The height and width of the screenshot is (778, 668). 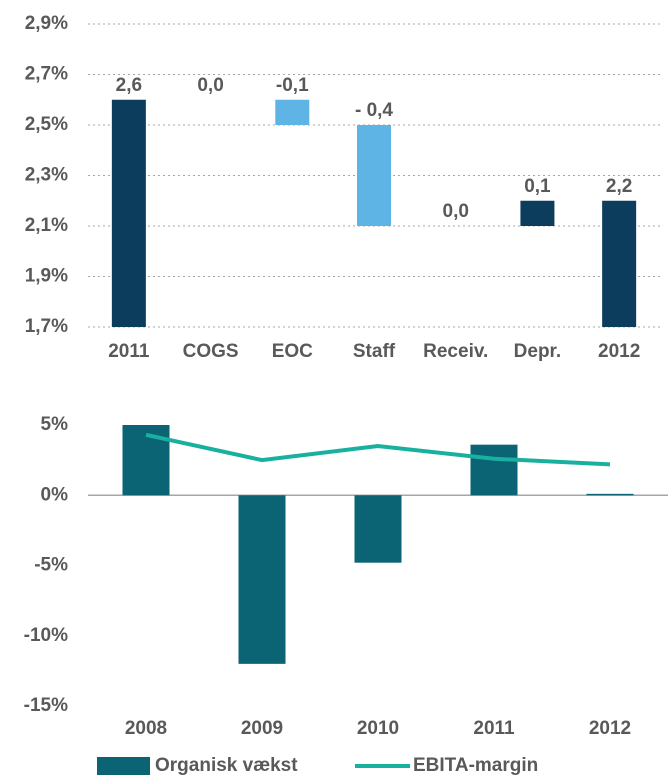 What do you see at coordinates (538, 351) in the screenshot?
I see `x-tick-label: Depr.` at bounding box center [538, 351].